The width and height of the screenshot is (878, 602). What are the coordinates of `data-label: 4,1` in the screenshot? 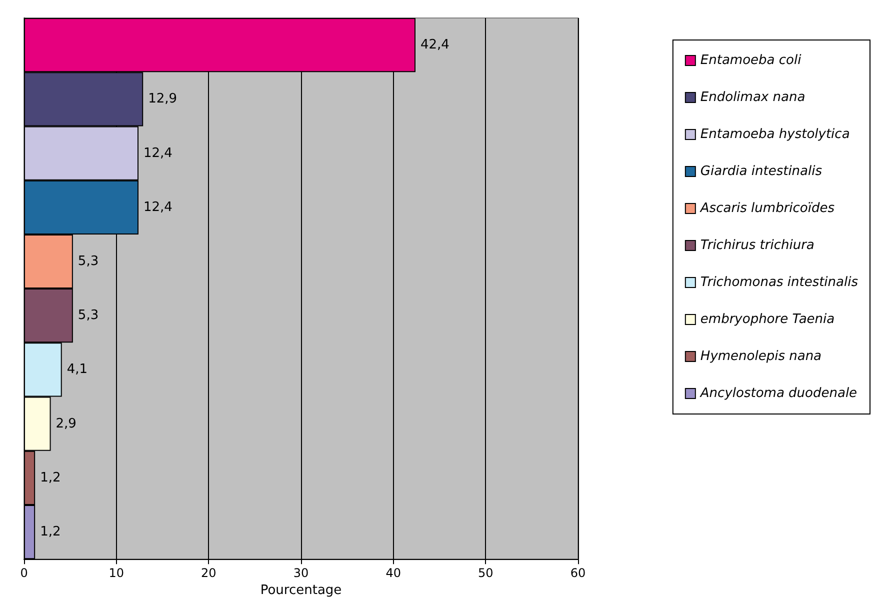 It's located at (77, 370).